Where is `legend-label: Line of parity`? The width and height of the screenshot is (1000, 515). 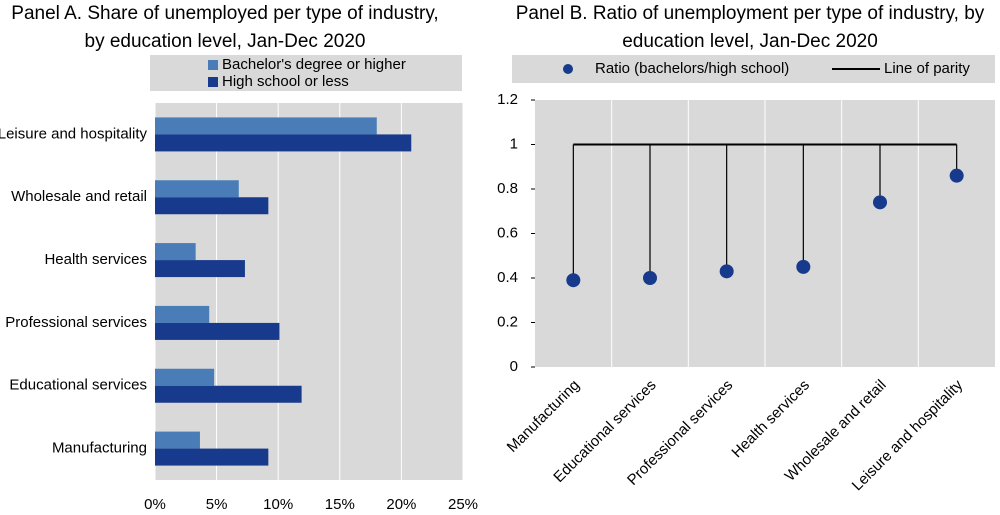 legend-label: Line of parity is located at coordinates (927, 68).